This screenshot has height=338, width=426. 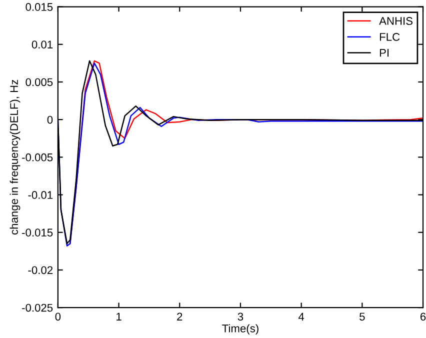 What do you see at coordinates (390, 36) in the screenshot?
I see `legend-label: FLC` at bounding box center [390, 36].